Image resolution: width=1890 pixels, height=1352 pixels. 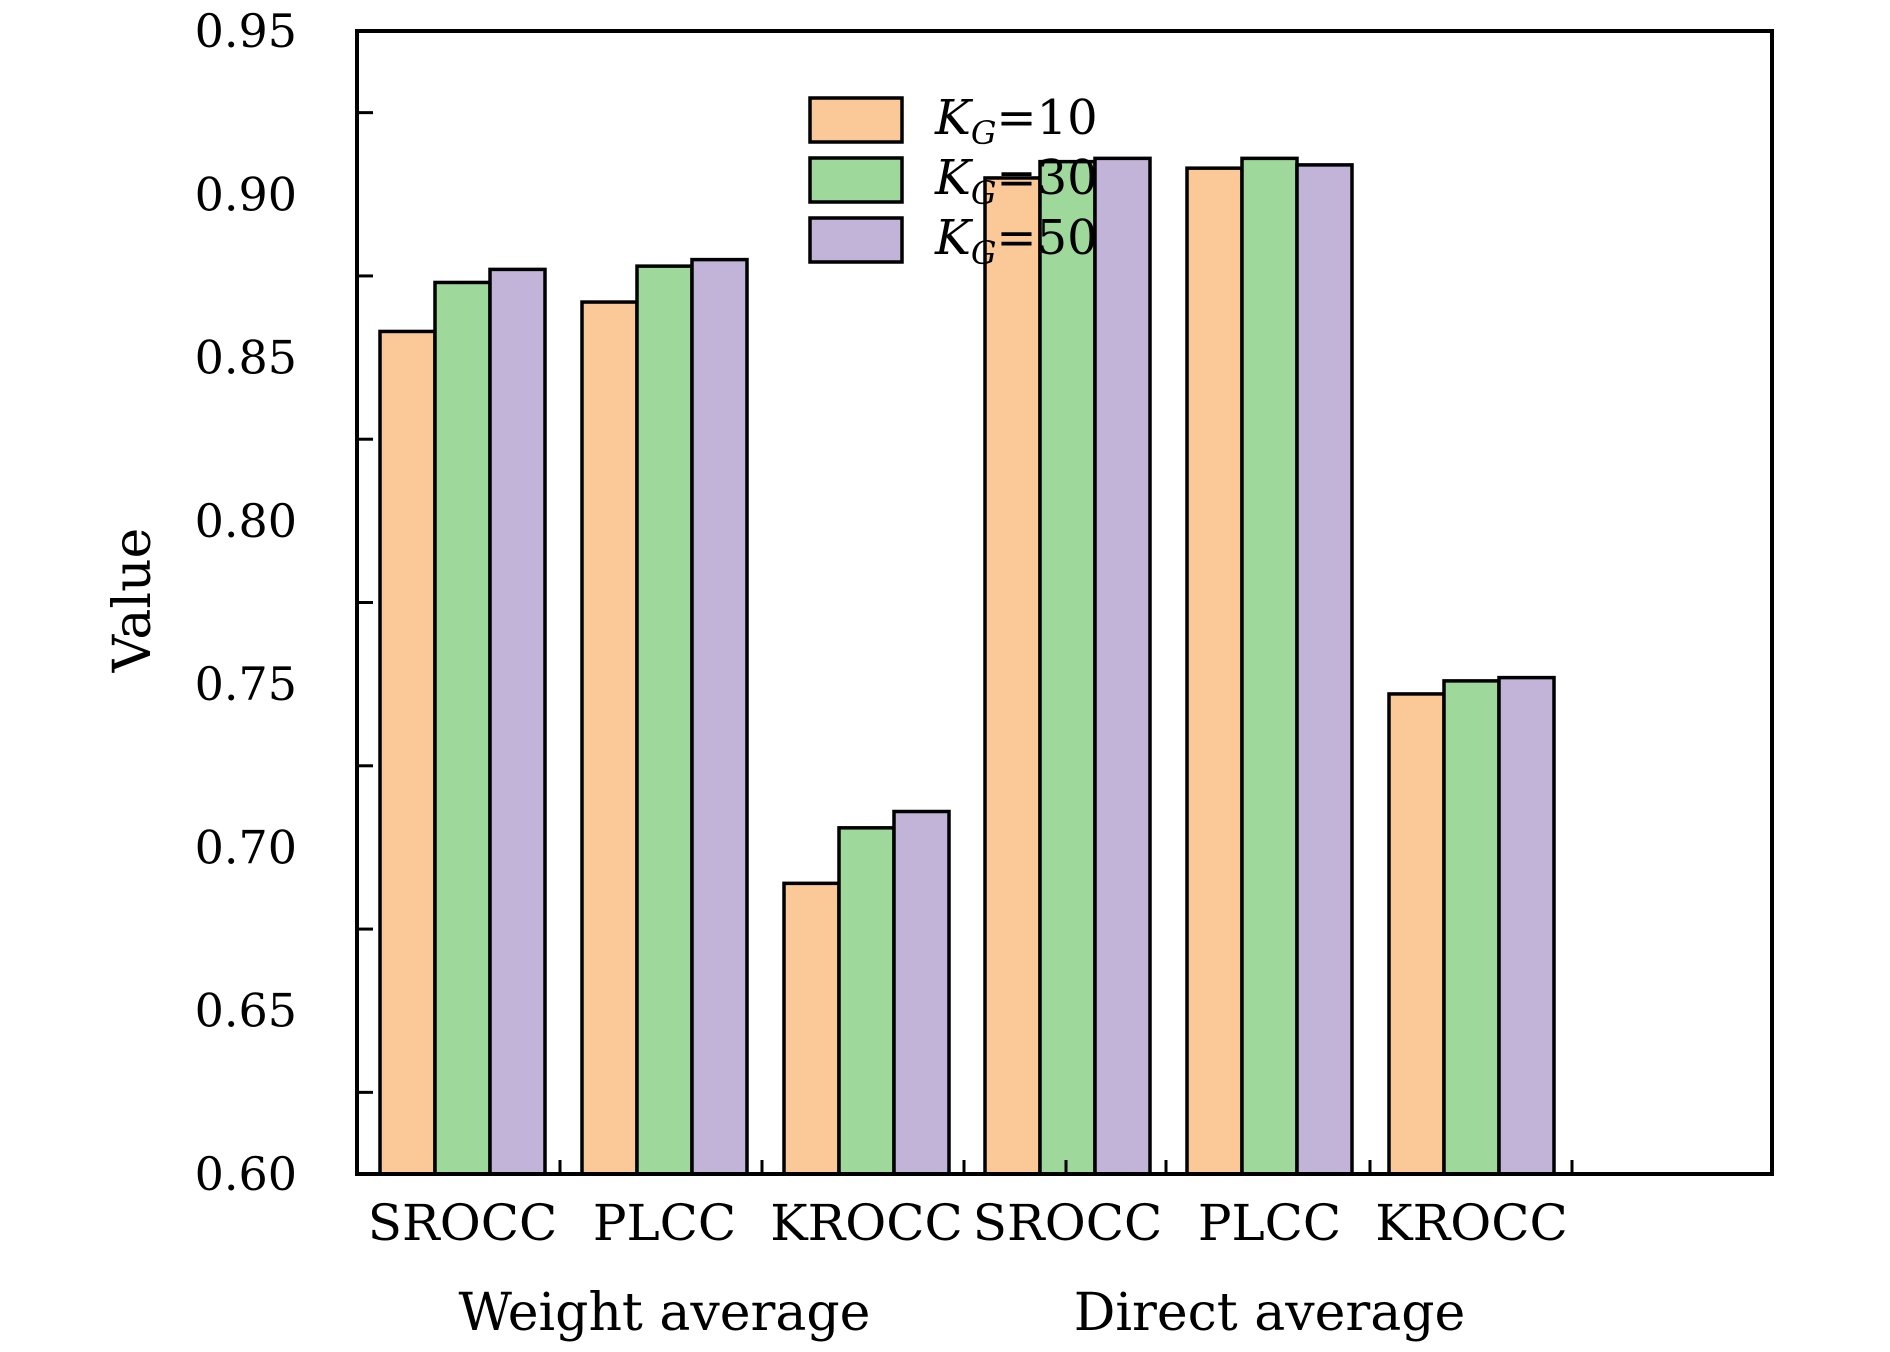 What do you see at coordinates (407, 752) in the screenshot?
I see `bar-weight-average-srocc-s1` at bounding box center [407, 752].